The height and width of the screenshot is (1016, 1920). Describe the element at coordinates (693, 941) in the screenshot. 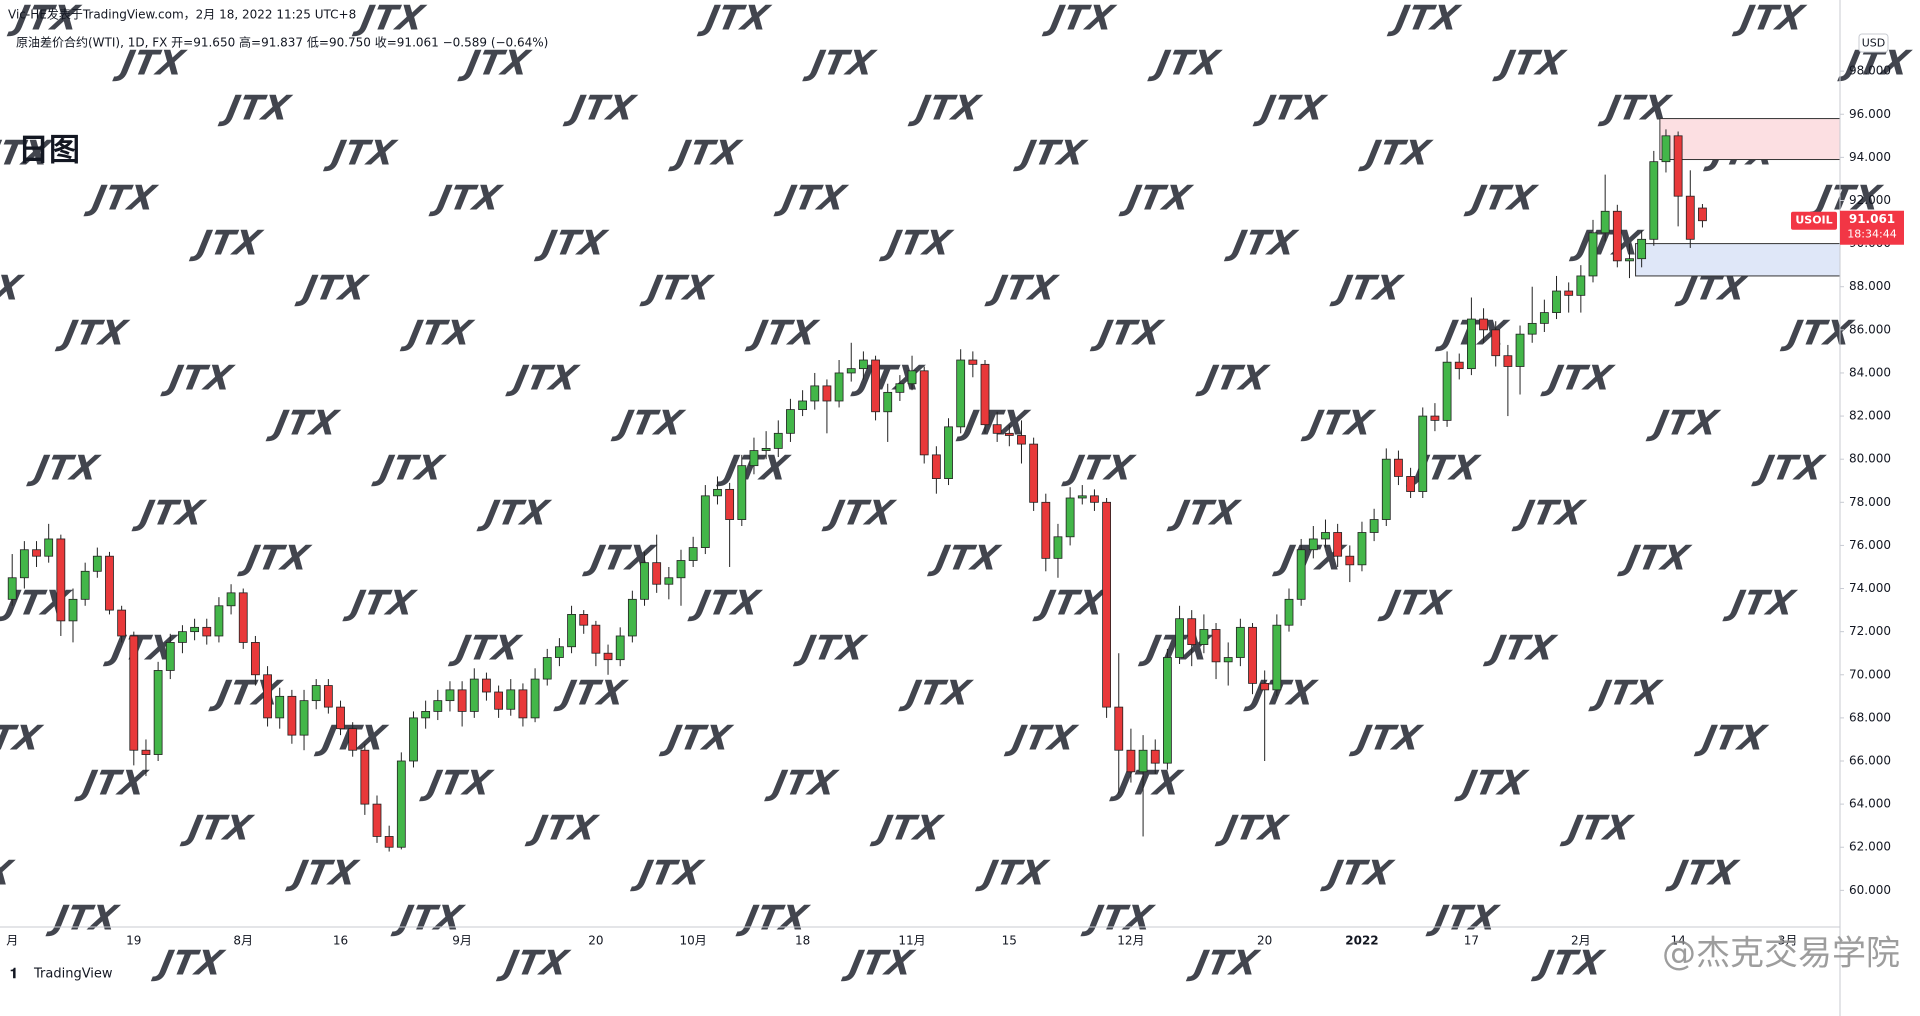

I see `x-tick-label: 10月` at that location.